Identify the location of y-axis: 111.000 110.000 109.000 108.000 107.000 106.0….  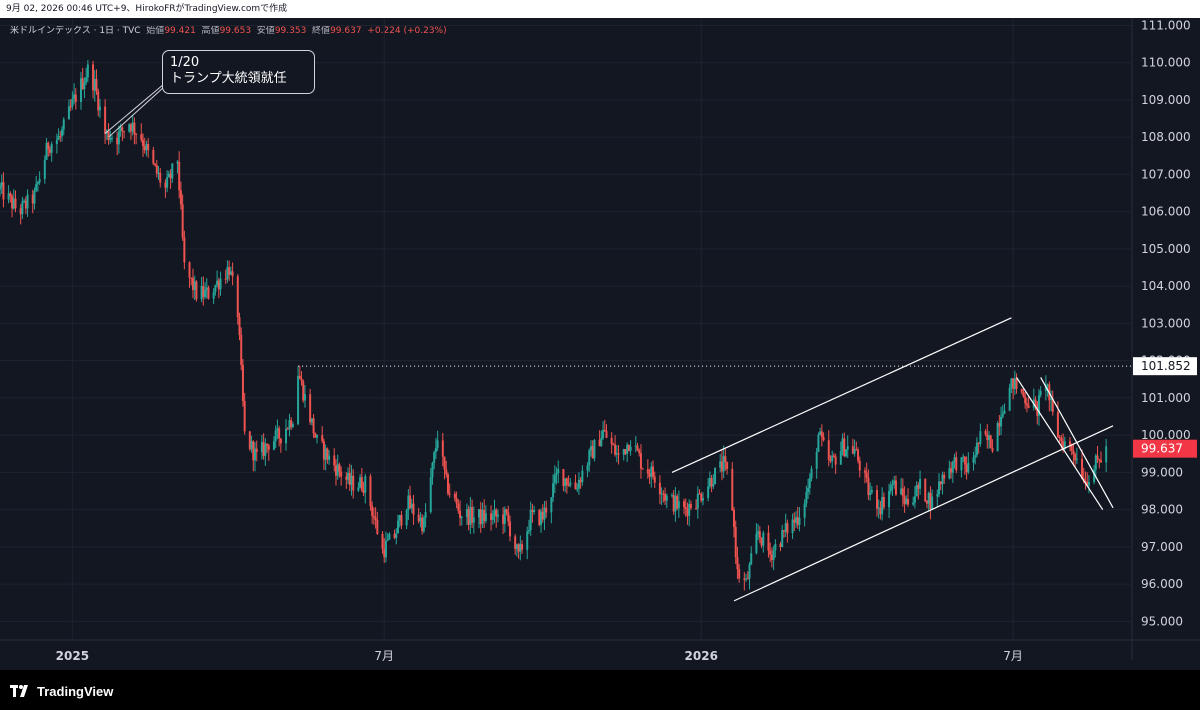
(1165, 323).